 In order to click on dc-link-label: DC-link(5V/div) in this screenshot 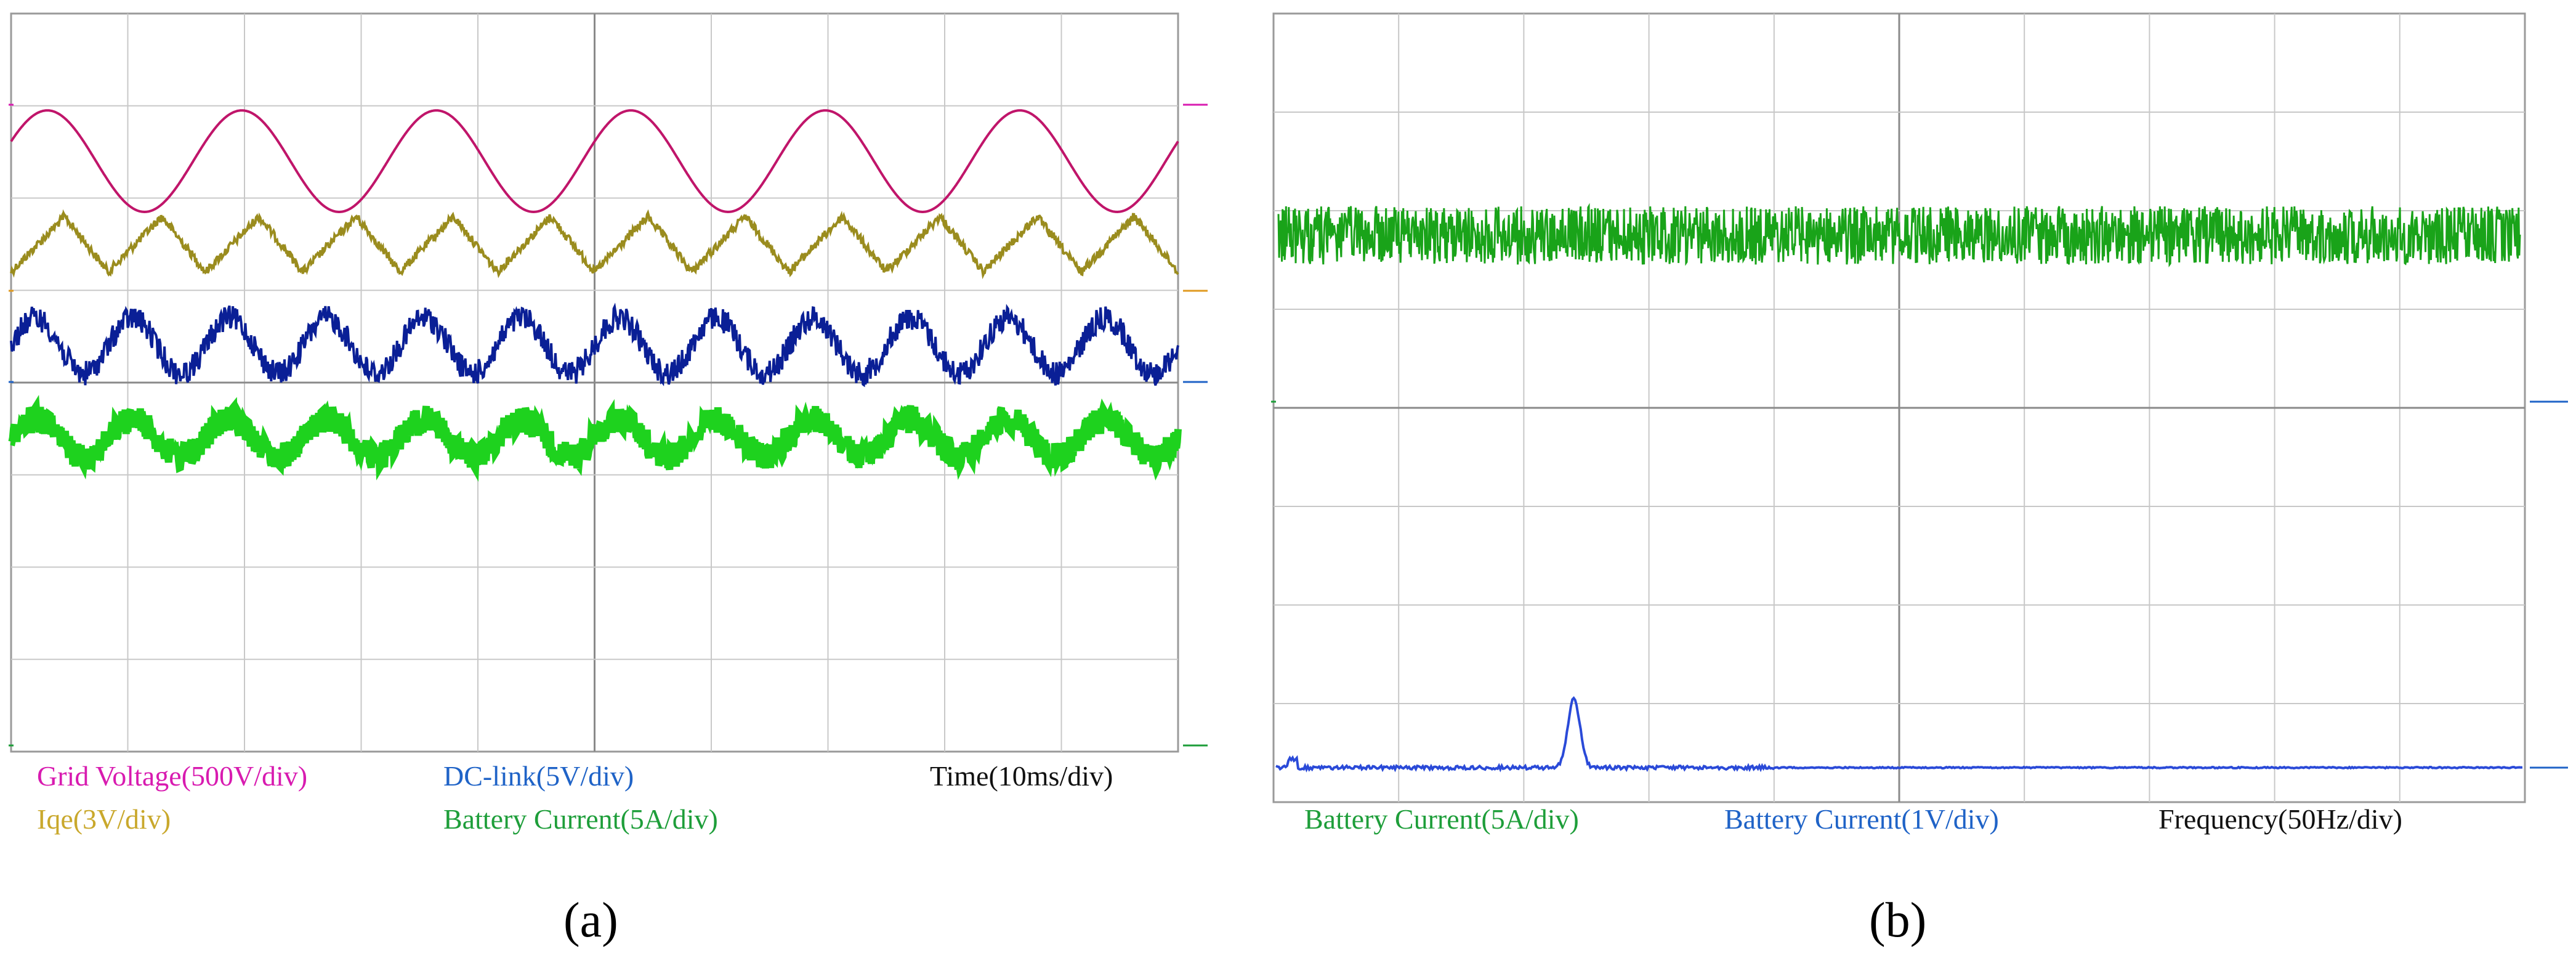, I will do `click(538, 776)`.